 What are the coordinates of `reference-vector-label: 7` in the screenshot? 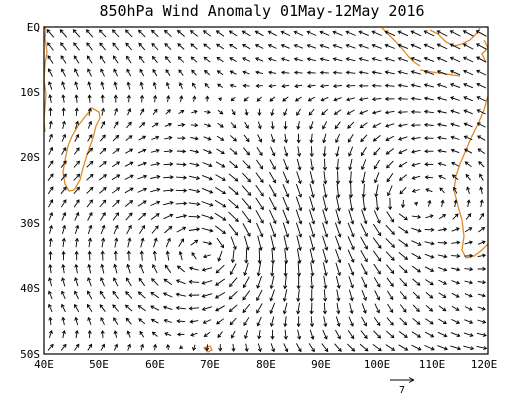 It's located at (402, 390).